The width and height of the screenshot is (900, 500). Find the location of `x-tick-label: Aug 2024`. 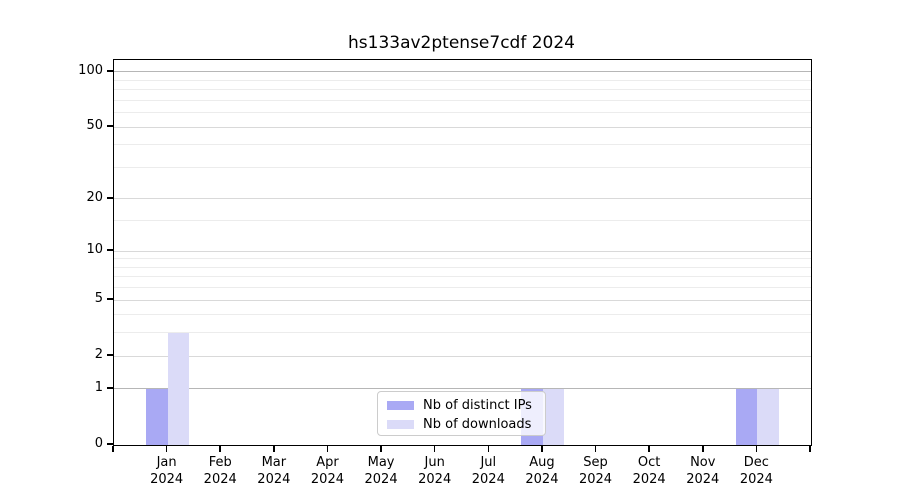

x-tick-label: Aug 2024 is located at coordinates (542, 471).